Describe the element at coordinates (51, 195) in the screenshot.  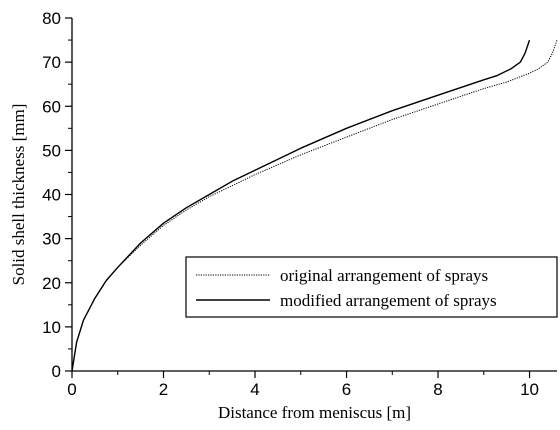
I see `y-tick-label: 40` at that location.